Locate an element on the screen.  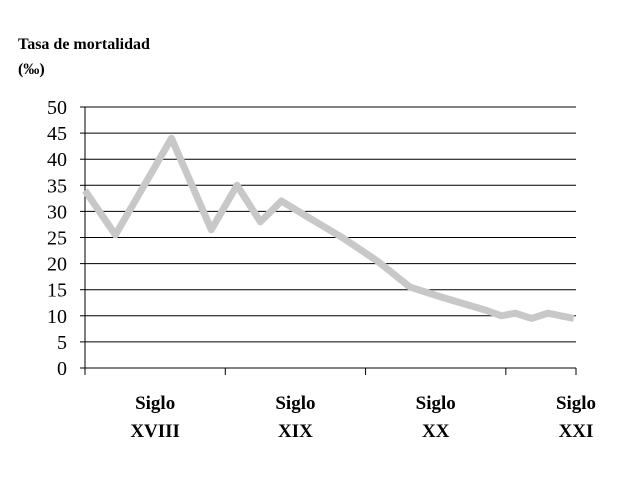
x-label-1-line-2: XVIII is located at coordinates (155, 431).